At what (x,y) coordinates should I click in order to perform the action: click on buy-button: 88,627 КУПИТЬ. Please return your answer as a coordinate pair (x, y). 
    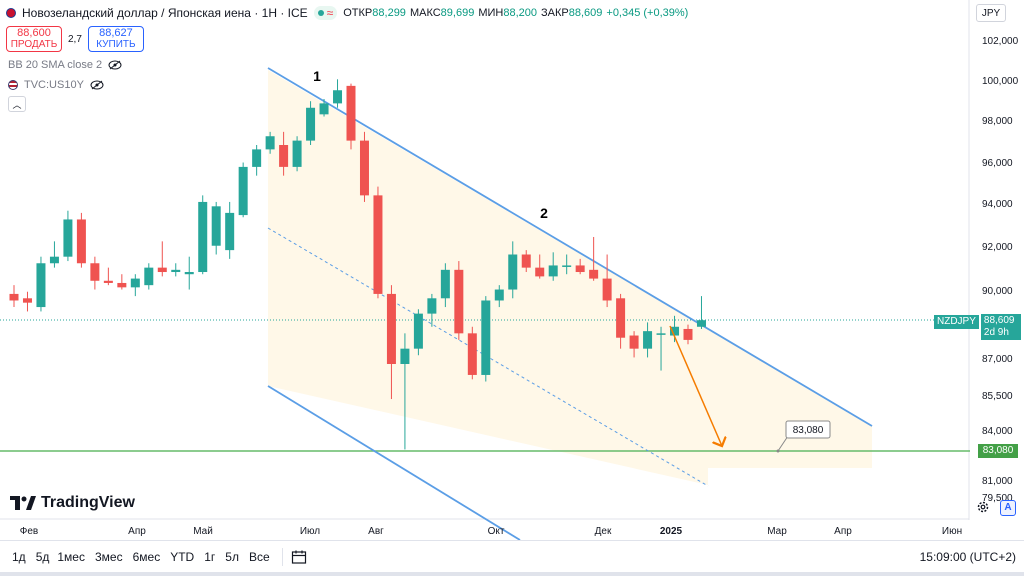
    Looking at the image, I should click on (115, 39).